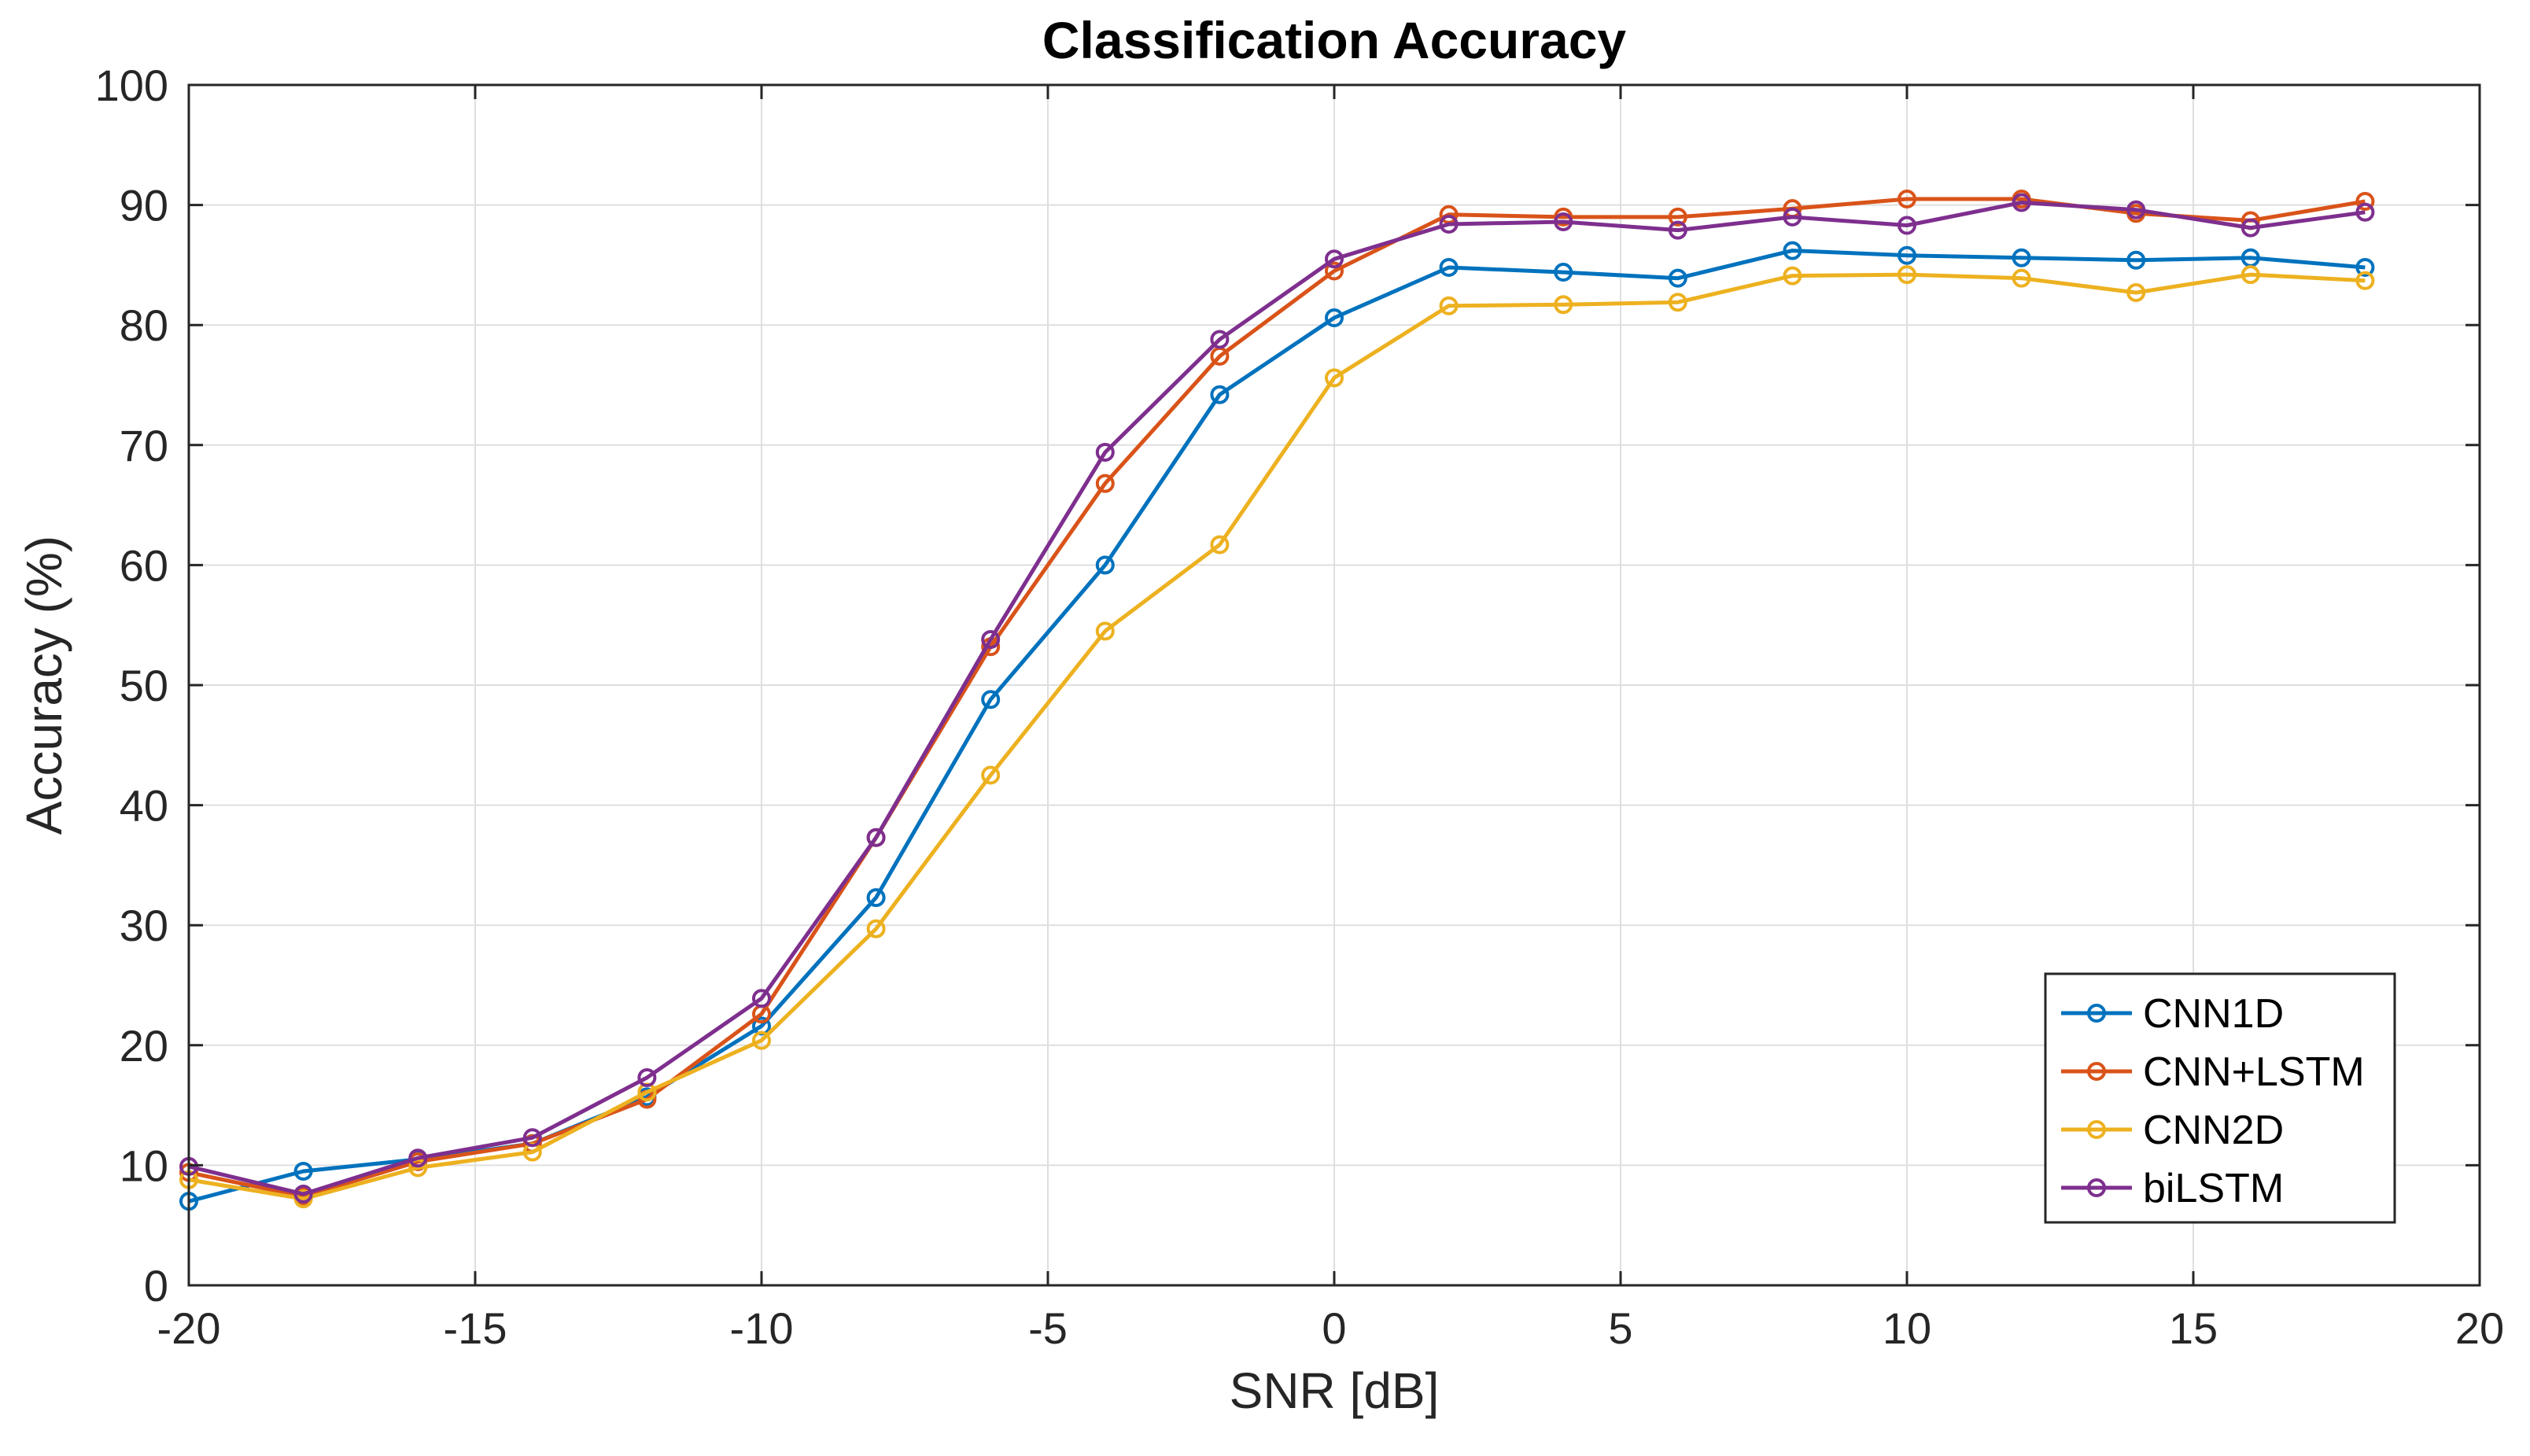  I want to click on x-tick-label: 20, so click(2479, 1328).